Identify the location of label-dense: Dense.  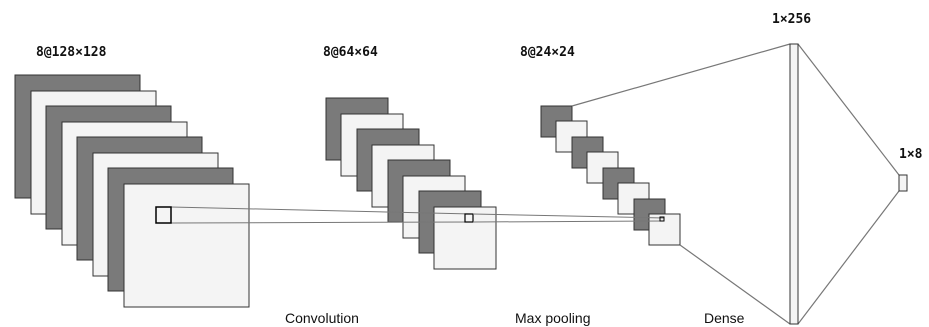
(724, 318).